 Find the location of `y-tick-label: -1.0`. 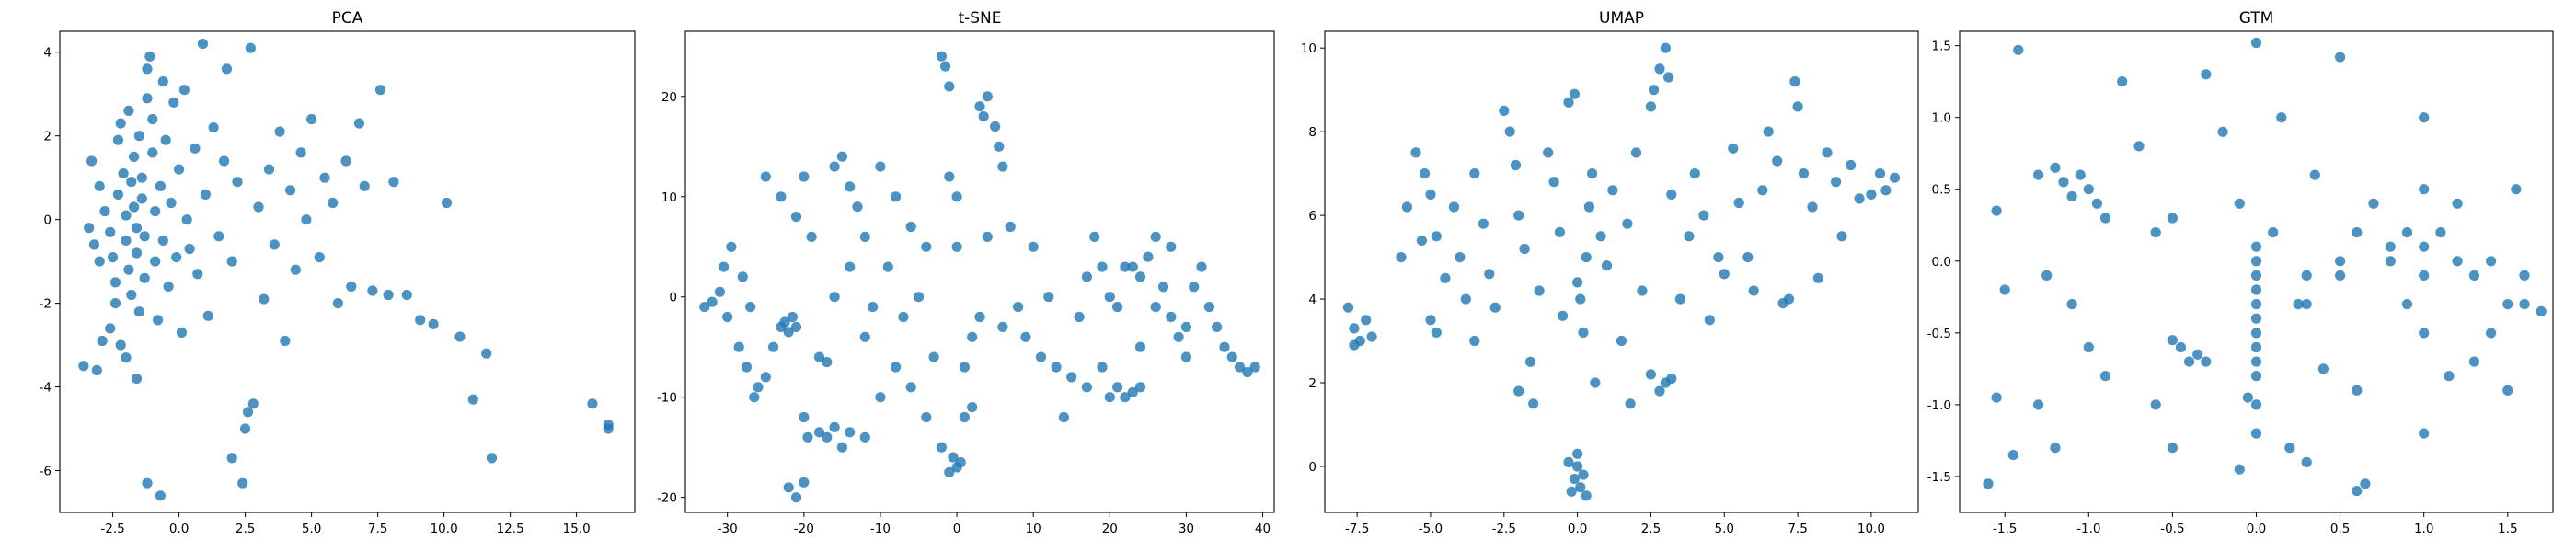

y-tick-label: -1.0 is located at coordinates (1939, 405).